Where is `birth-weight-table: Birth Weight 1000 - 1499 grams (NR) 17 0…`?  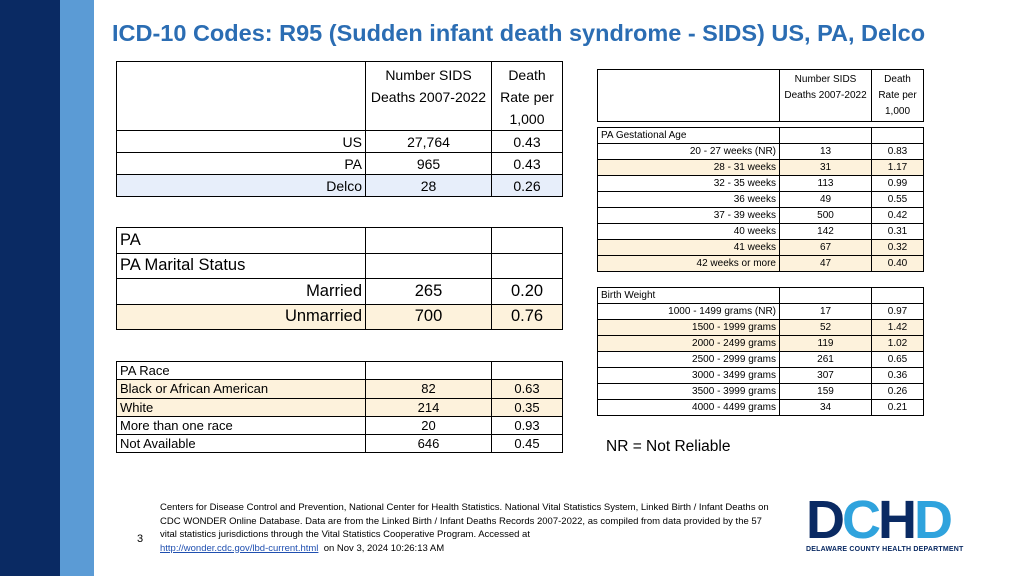
birth-weight-table: Birth Weight 1000 - 1499 grams (NR) 17 0… is located at coordinates (760, 351).